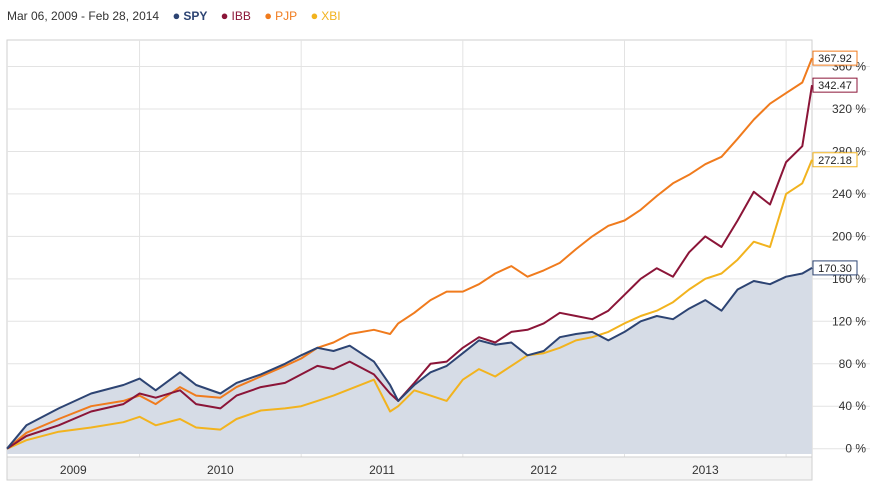 The width and height of the screenshot is (882, 489). What do you see at coordinates (83, 16) in the screenshot?
I see `date-range-label: Mar 06, 2009 - Feb 28, 2014` at bounding box center [83, 16].